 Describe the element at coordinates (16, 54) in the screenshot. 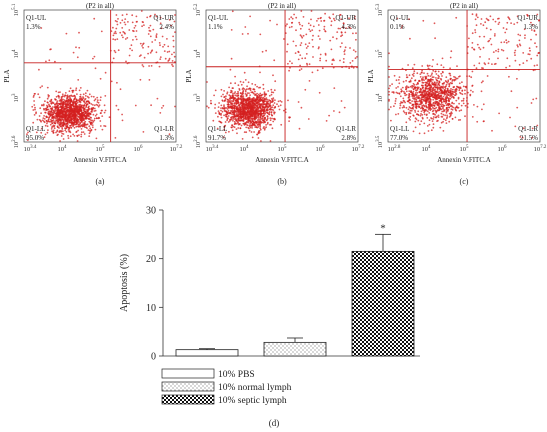

I see `y-tick-label: 104` at that location.